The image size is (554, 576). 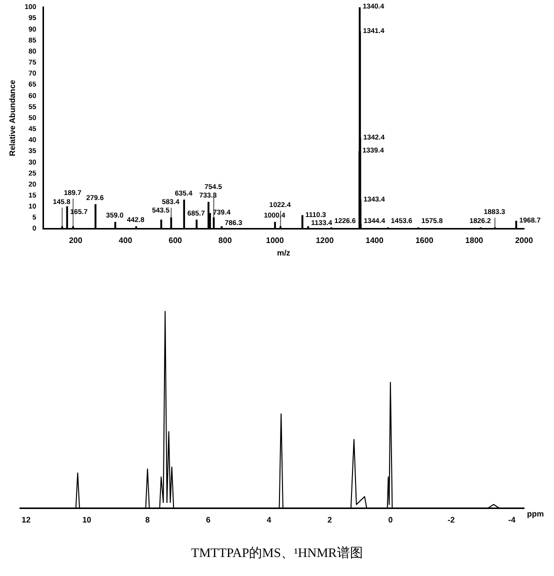 I want to click on x-tick-label: 6, so click(x=209, y=519).